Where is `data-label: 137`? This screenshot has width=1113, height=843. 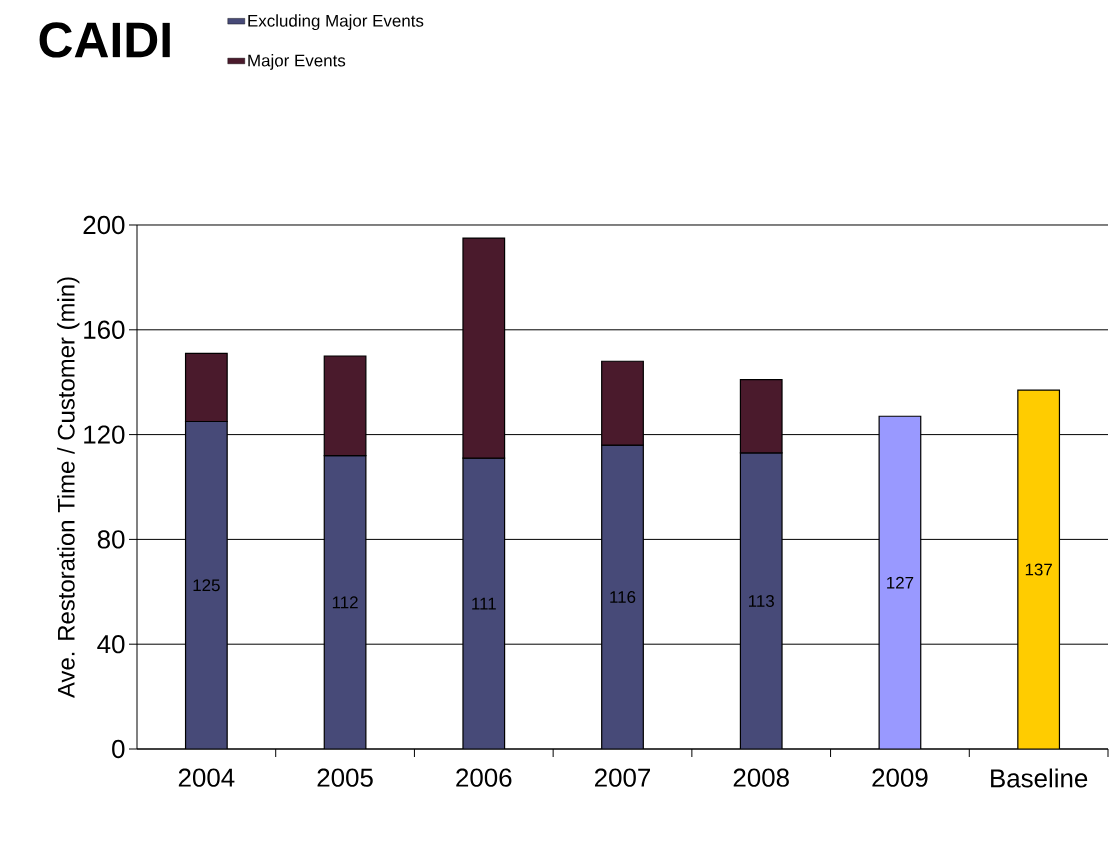 data-label: 137 is located at coordinates (1038, 569).